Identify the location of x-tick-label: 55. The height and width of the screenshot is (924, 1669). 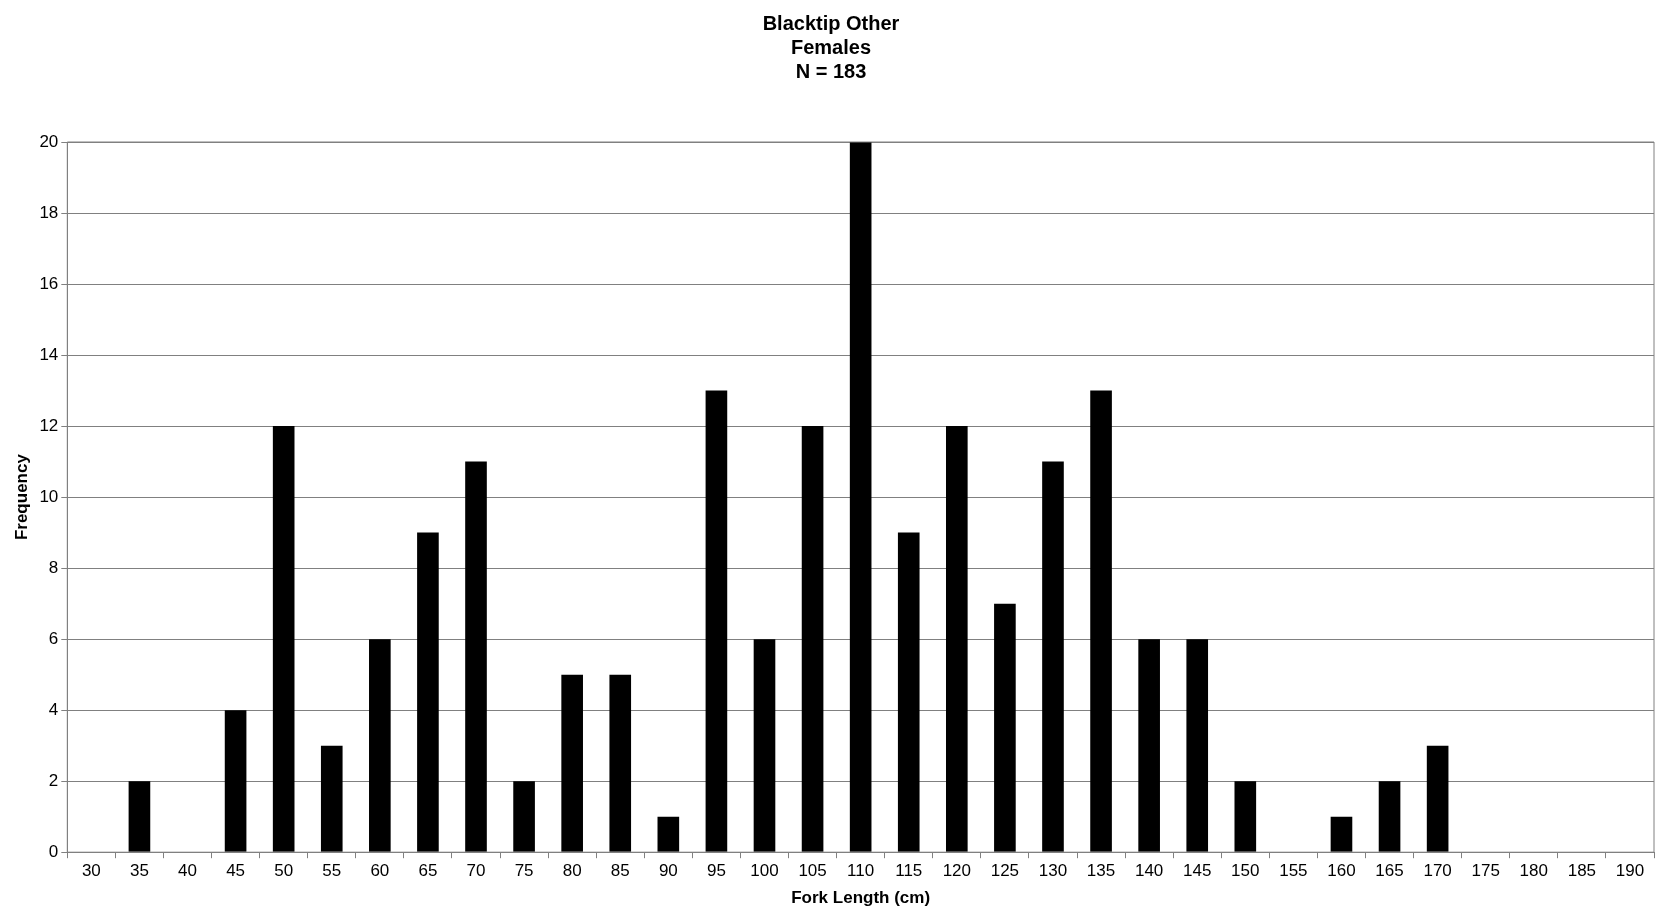
(332, 871).